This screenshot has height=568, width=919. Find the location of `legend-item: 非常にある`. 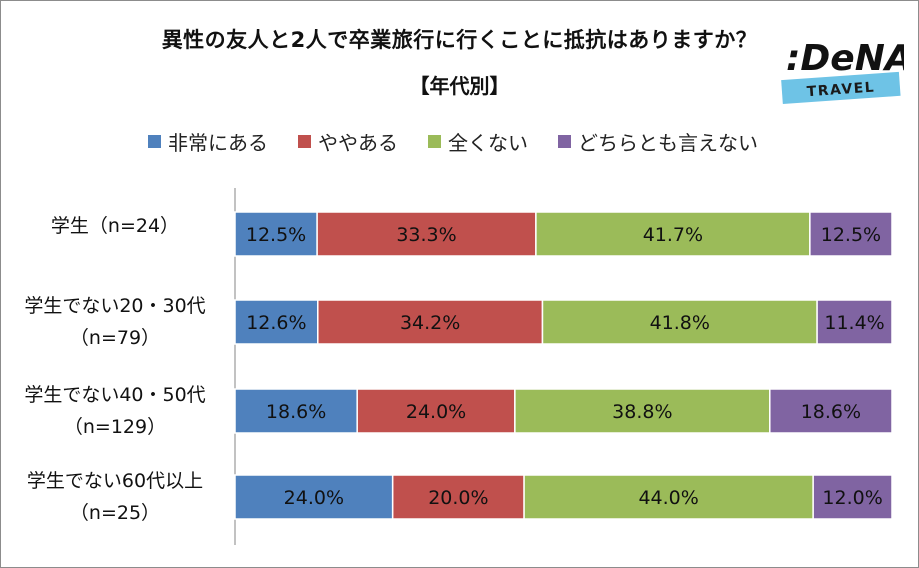

legend-item: 非常にある is located at coordinates (208, 141).